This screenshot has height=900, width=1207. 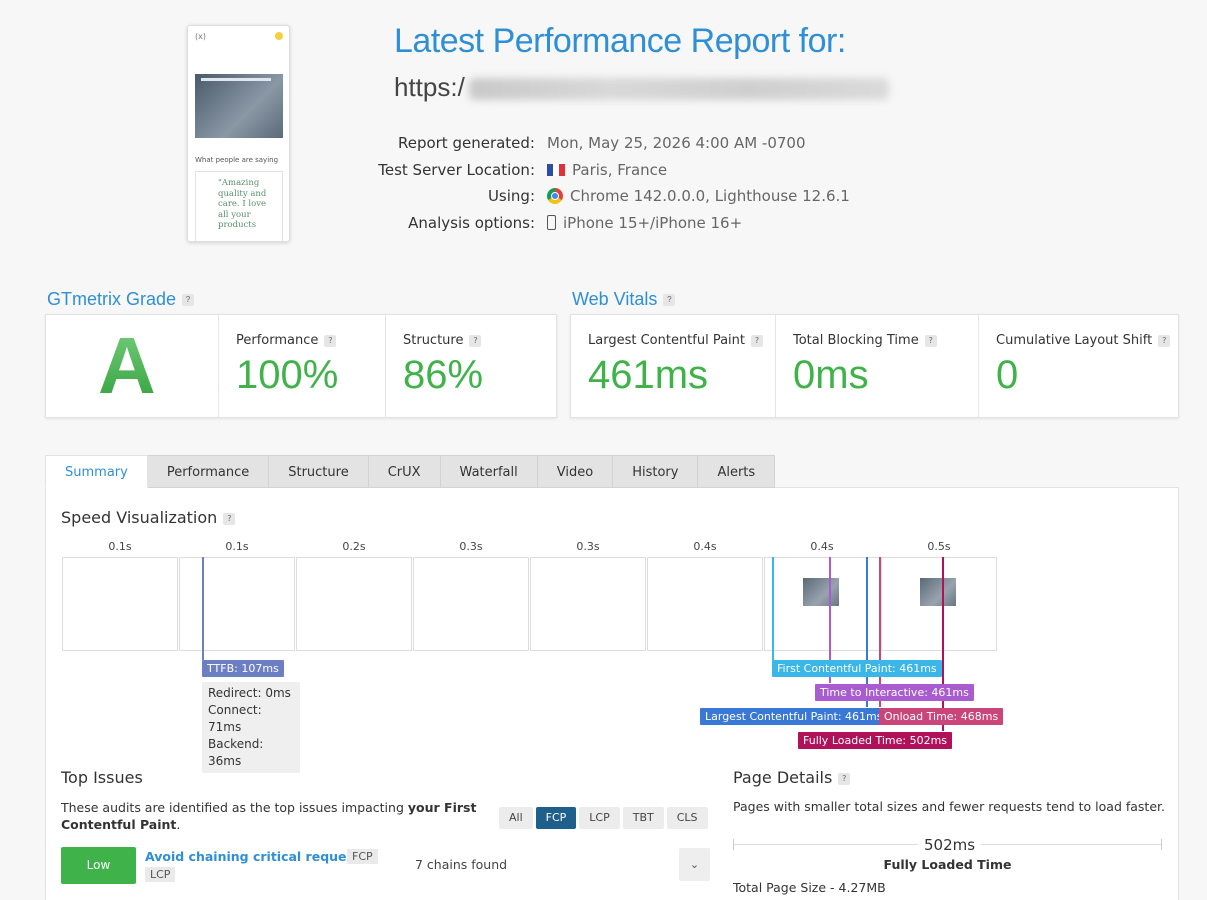 What do you see at coordinates (354, 546) in the screenshot?
I see `frame-time: 0.2s` at bounding box center [354, 546].